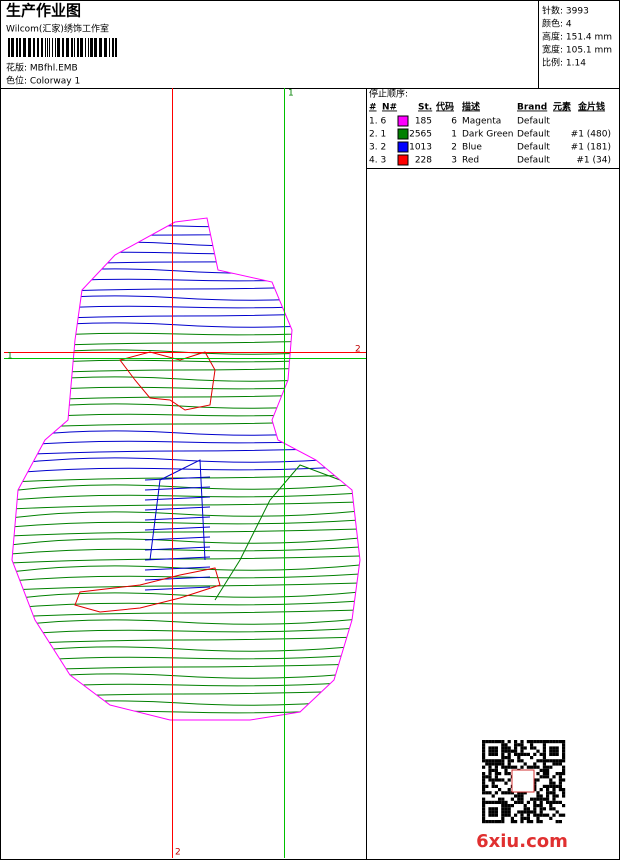 The image size is (620, 860). I want to click on qr-code, so click(524, 782).